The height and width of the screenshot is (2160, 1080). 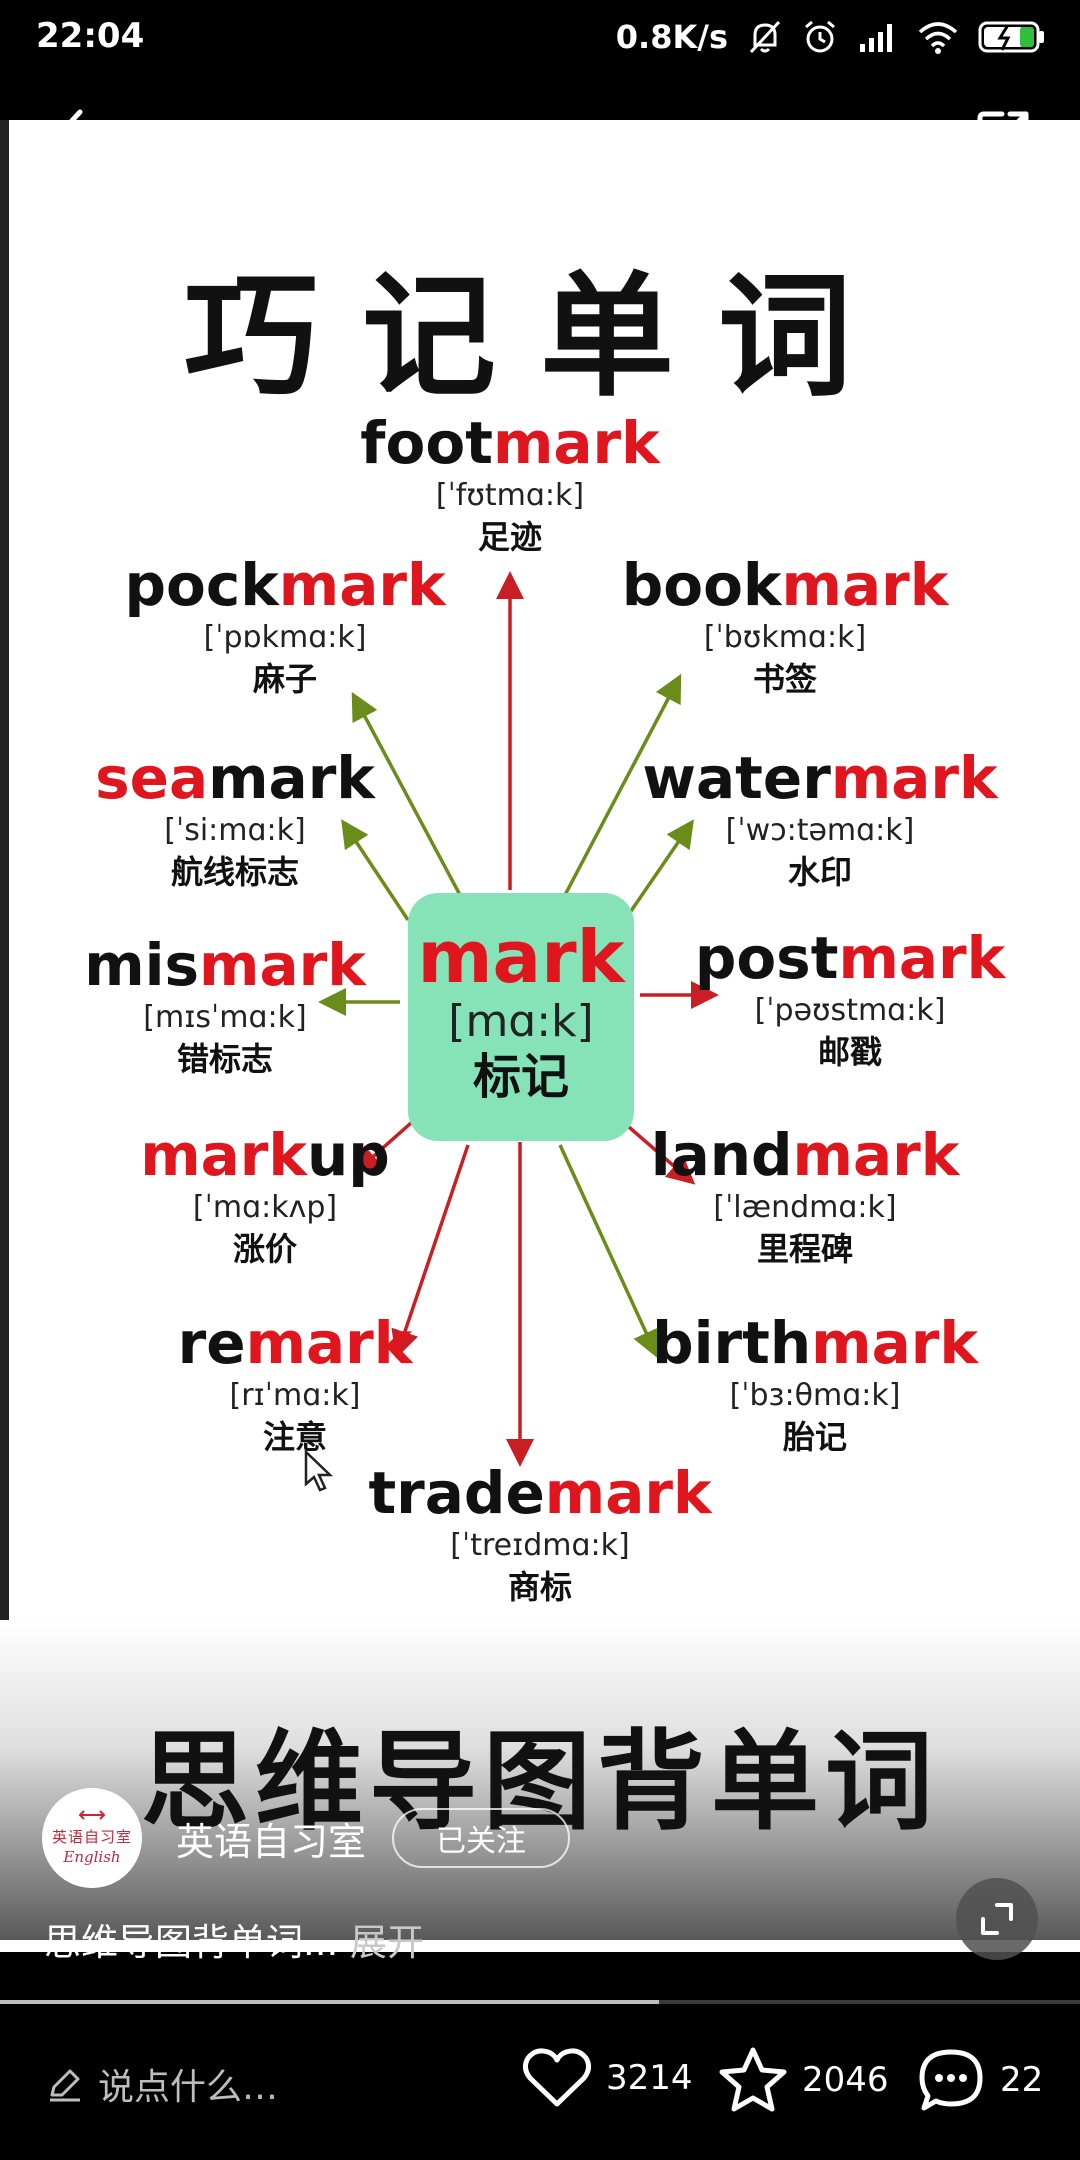 I want to click on video-edge, so click(x=4, y=870).